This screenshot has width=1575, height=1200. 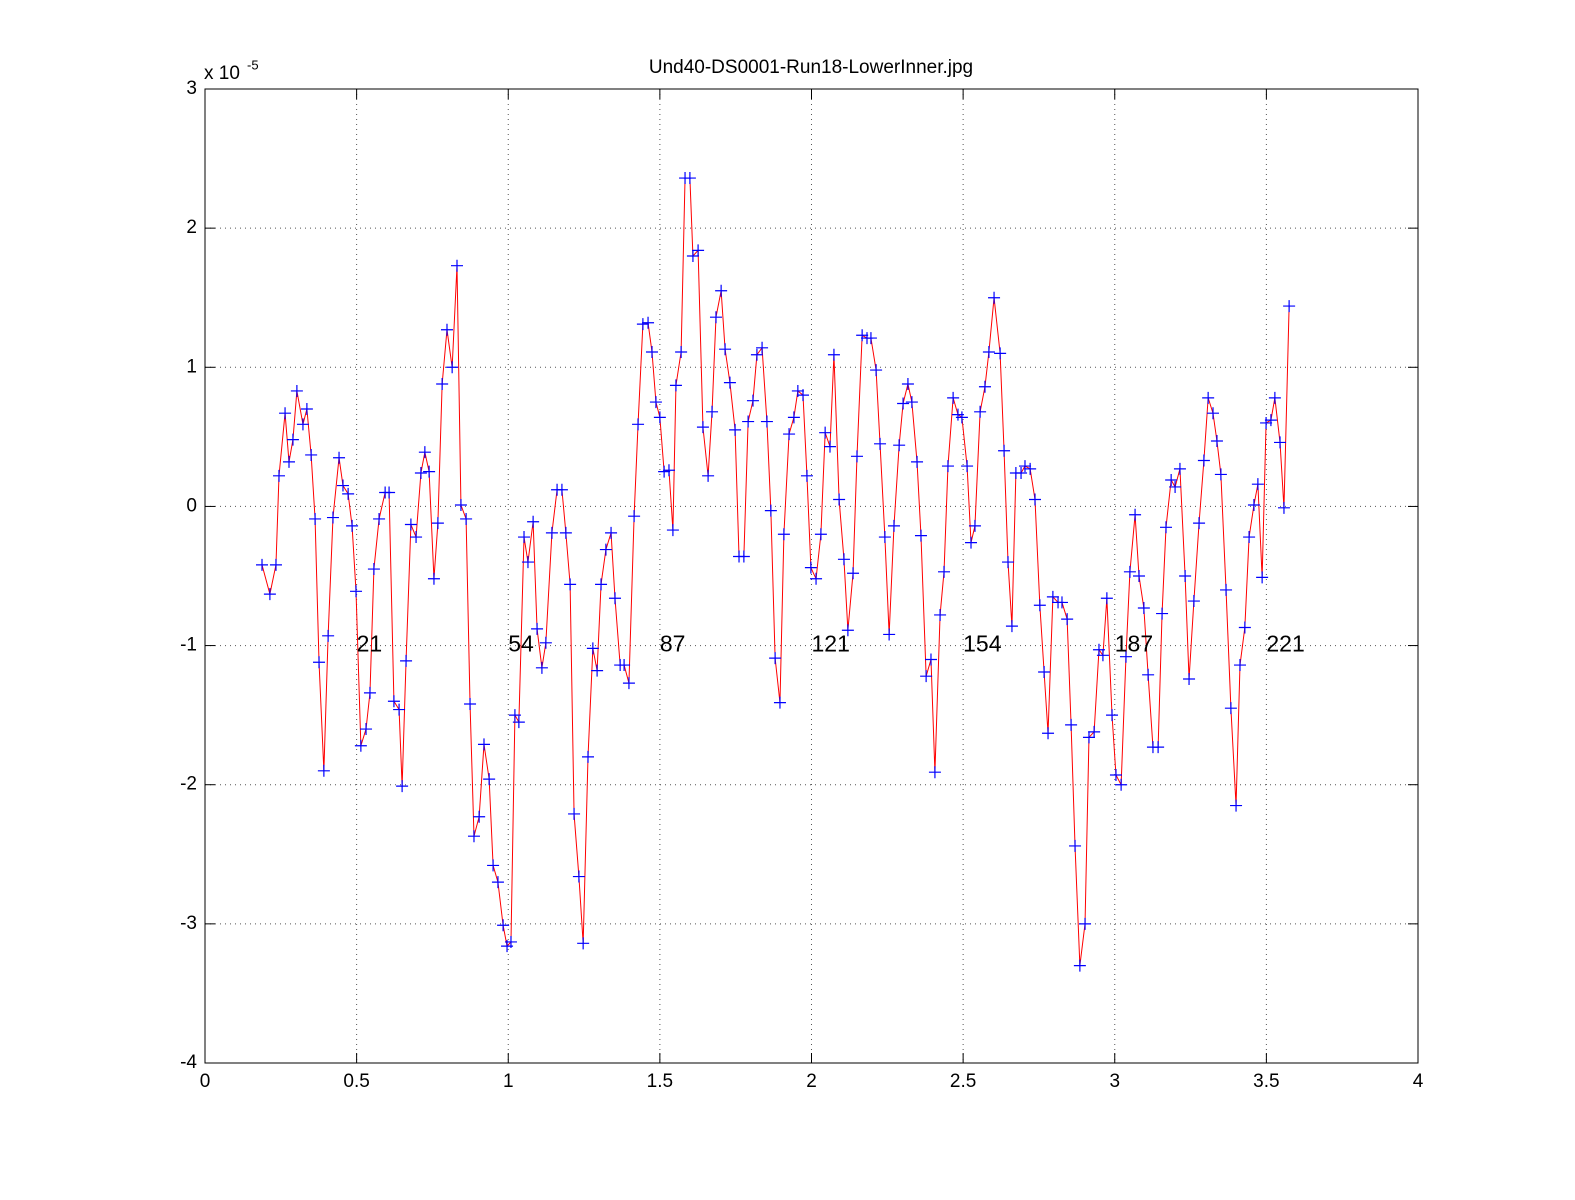 I want to click on x-tick-label: 0, so click(x=205, y=1081).